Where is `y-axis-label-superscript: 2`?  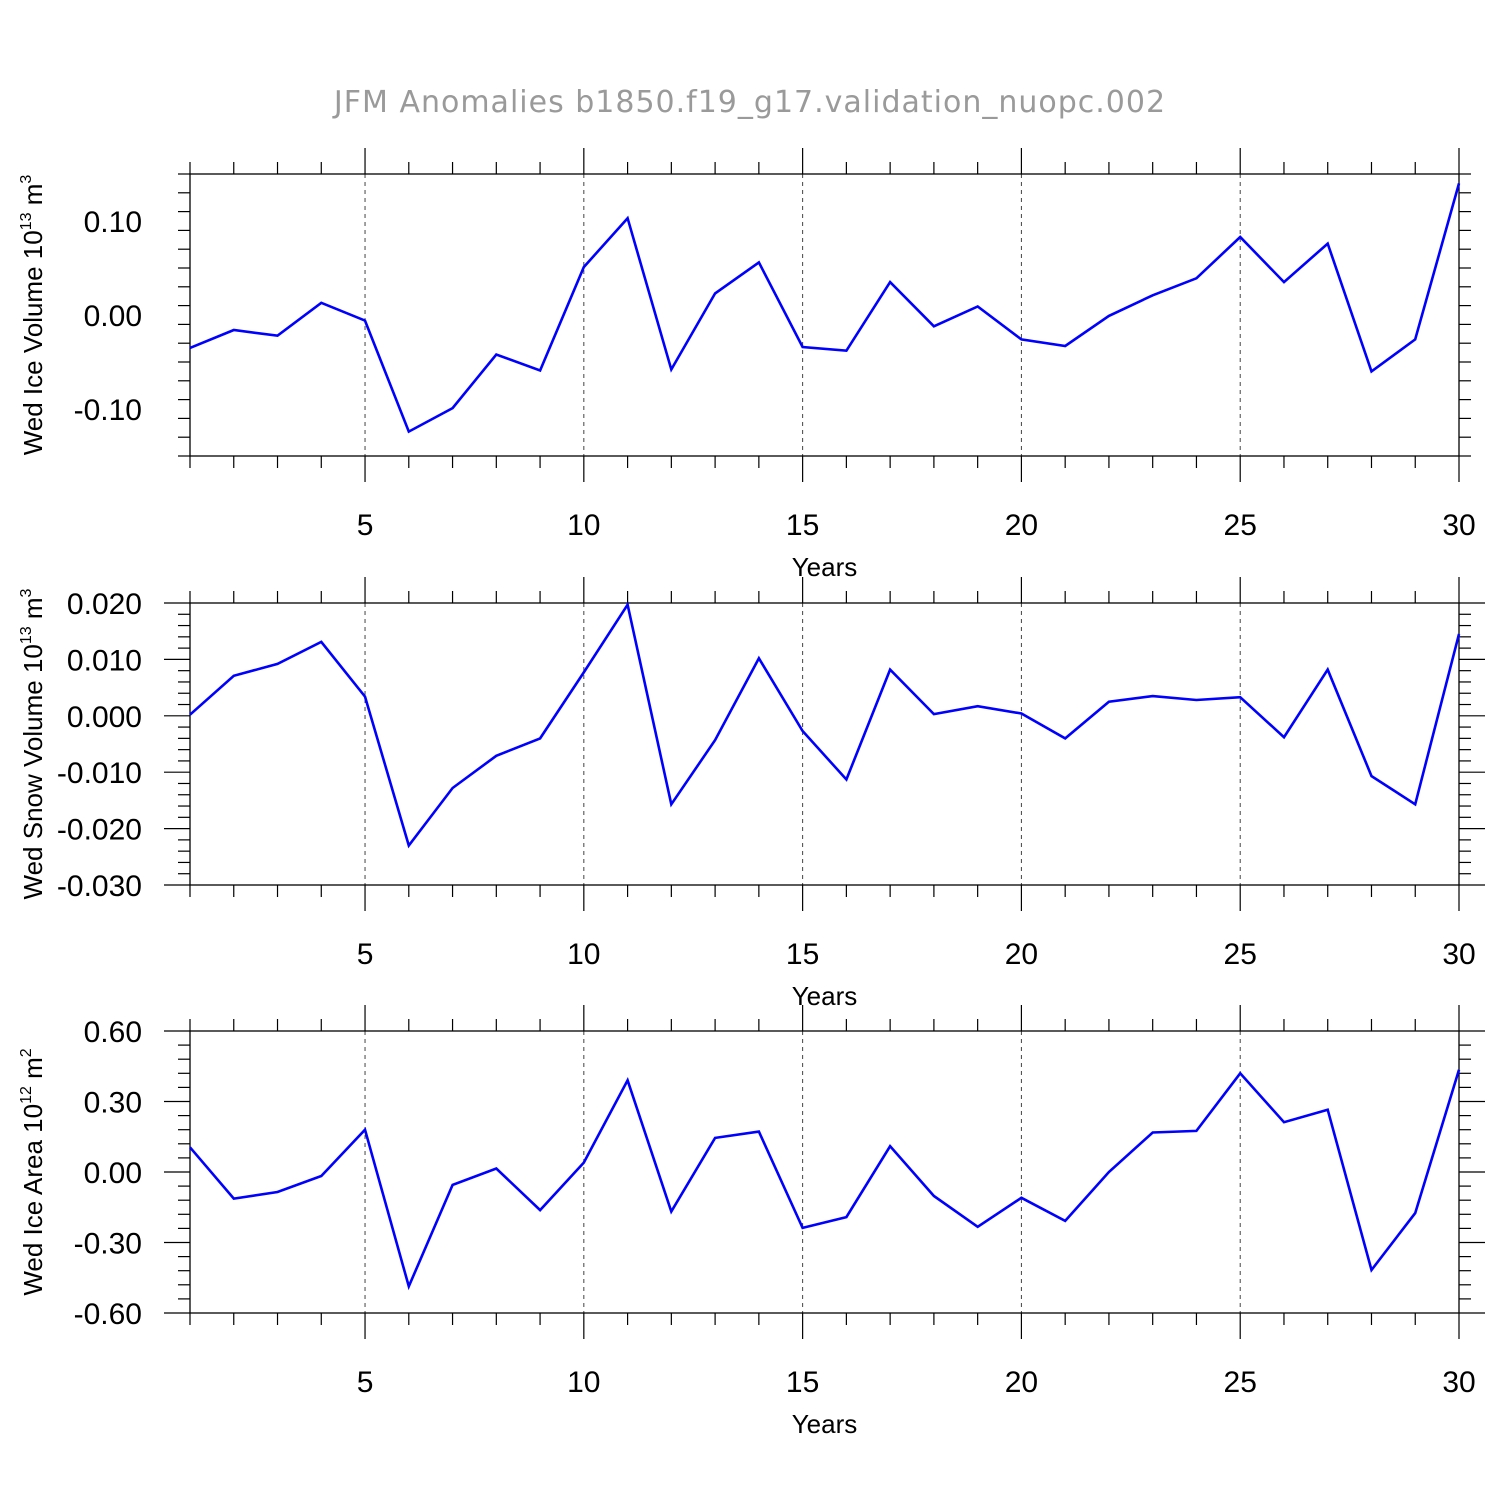 y-axis-label-superscript: 2 is located at coordinates (26, 1052).